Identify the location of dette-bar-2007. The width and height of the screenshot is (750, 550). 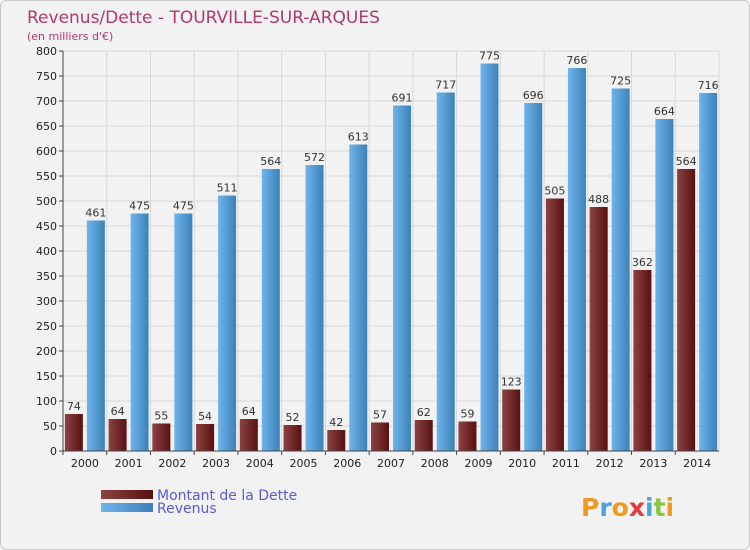
(380, 436).